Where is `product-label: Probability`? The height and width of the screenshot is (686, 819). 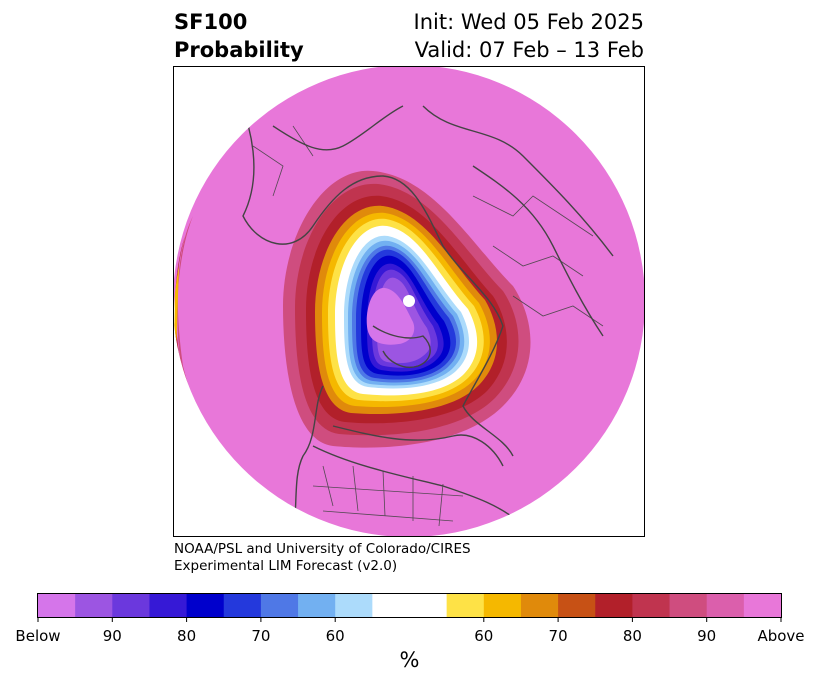
product-label: Probability is located at coordinates (239, 50).